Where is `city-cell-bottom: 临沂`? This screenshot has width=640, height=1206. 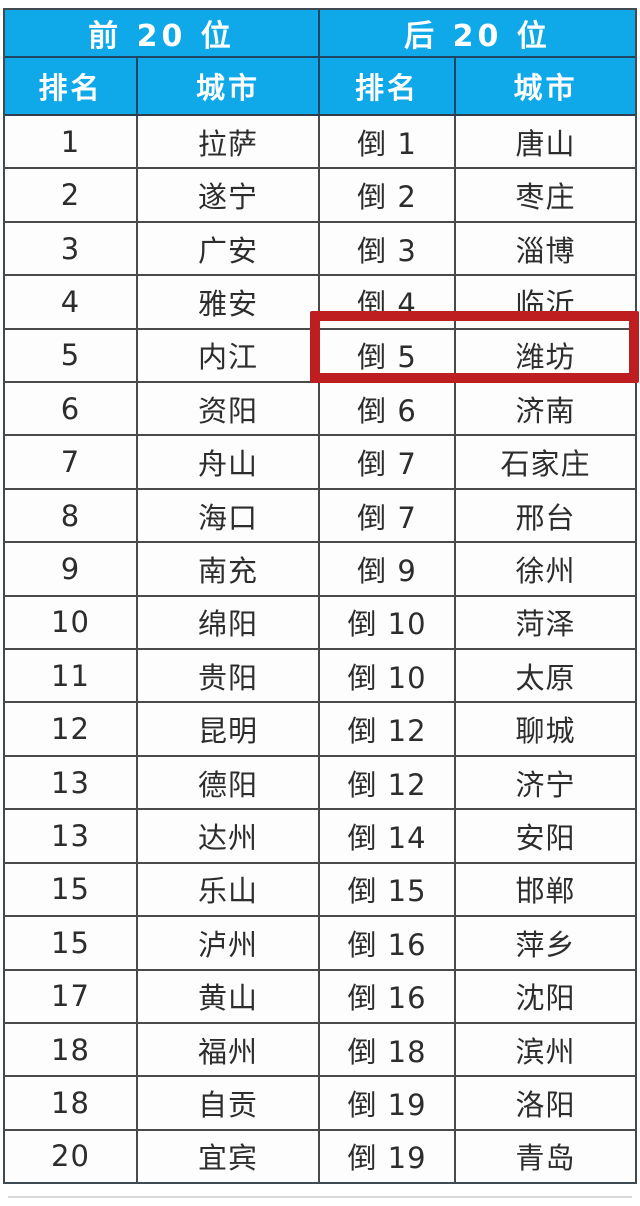
city-cell-bottom: 临沂 is located at coordinates (545, 303).